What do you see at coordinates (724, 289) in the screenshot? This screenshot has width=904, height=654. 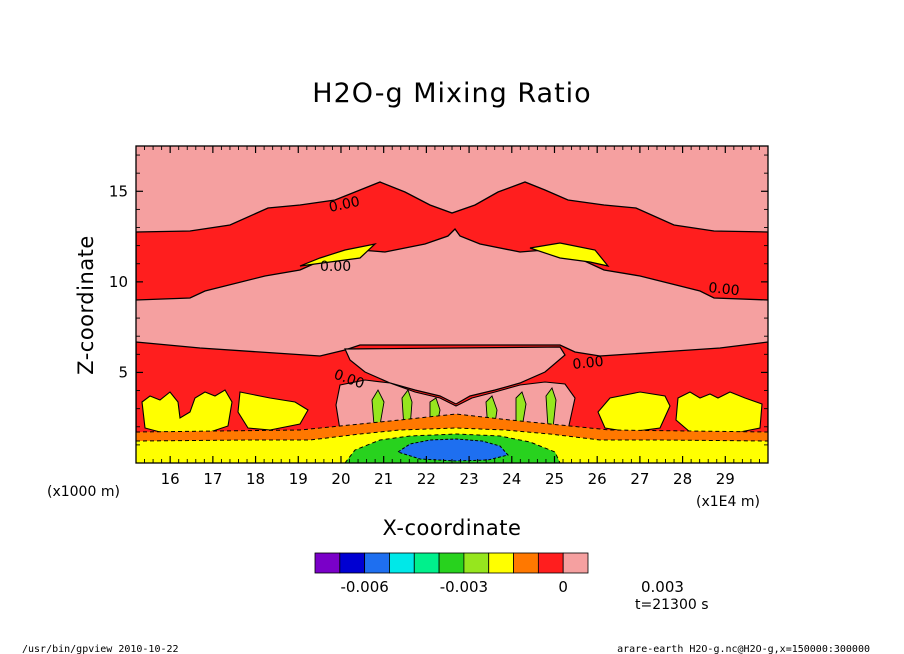 I see `contour-label-3: 0.00` at bounding box center [724, 289].